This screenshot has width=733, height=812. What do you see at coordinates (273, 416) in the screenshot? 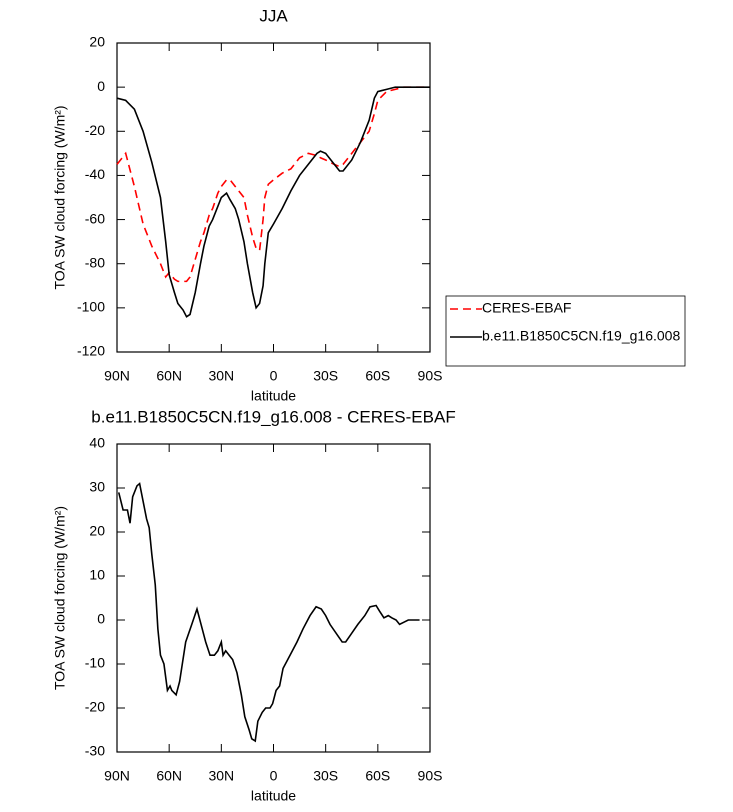
I see `chart-title: b.e11.B1850C5CN.f19_g16.008 - CERES-EBAF` at bounding box center [273, 416].